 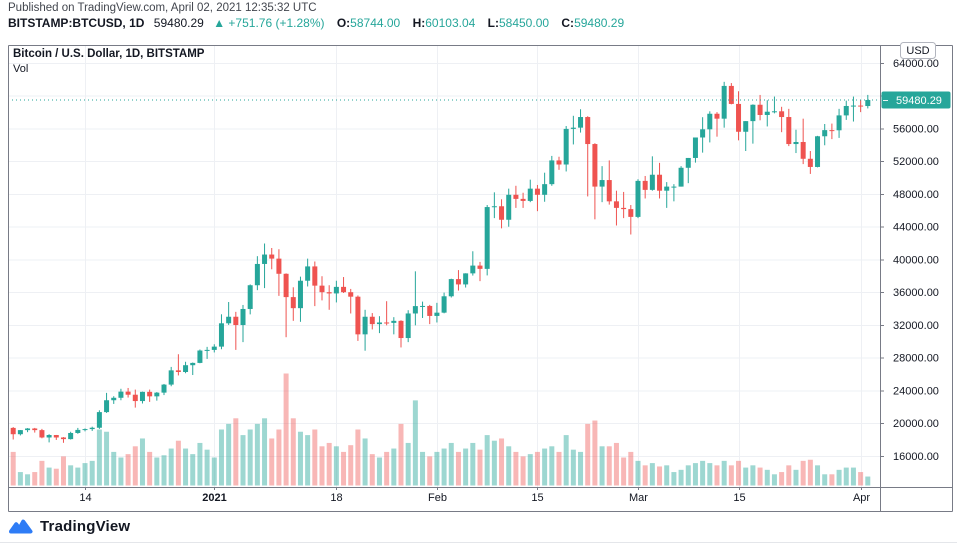 What do you see at coordinates (85, 498) in the screenshot?
I see `svg-text: 14` at bounding box center [85, 498].